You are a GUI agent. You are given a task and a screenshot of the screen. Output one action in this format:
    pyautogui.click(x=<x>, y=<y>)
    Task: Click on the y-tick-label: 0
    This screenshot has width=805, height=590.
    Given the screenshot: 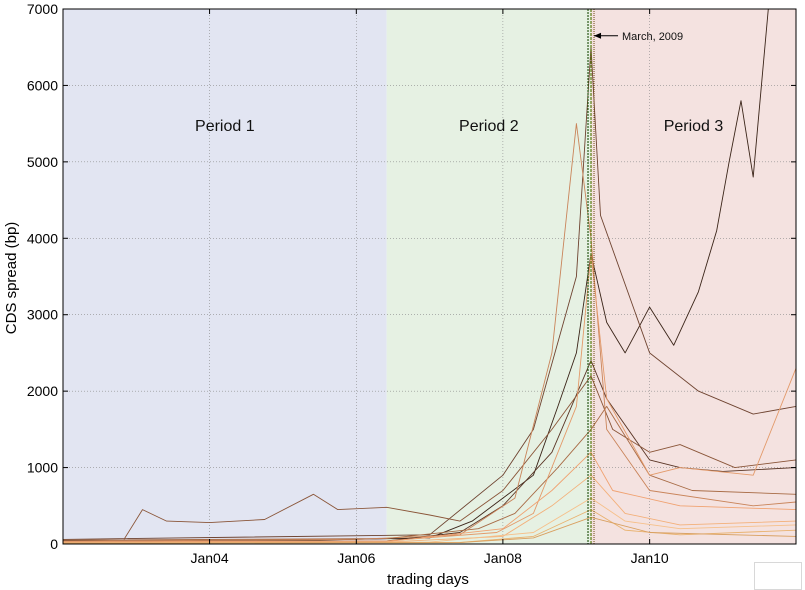 What is the action you would take?
    pyautogui.click(x=54, y=544)
    